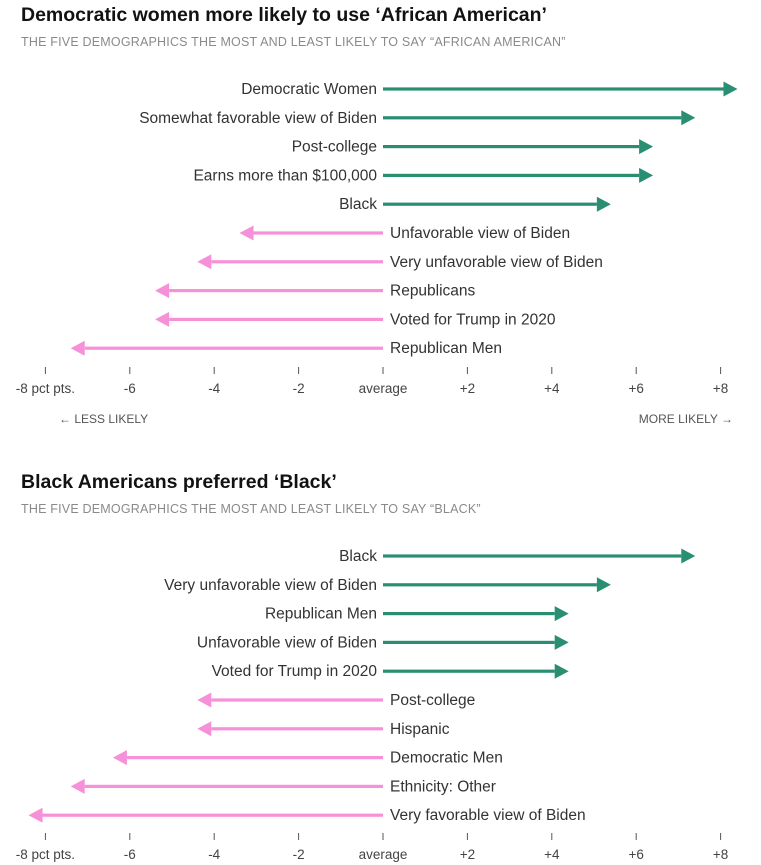 This screenshot has width=761, height=865. What do you see at coordinates (420, 729) in the screenshot?
I see `category-label: Hispanic` at bounding box center [420, 729].